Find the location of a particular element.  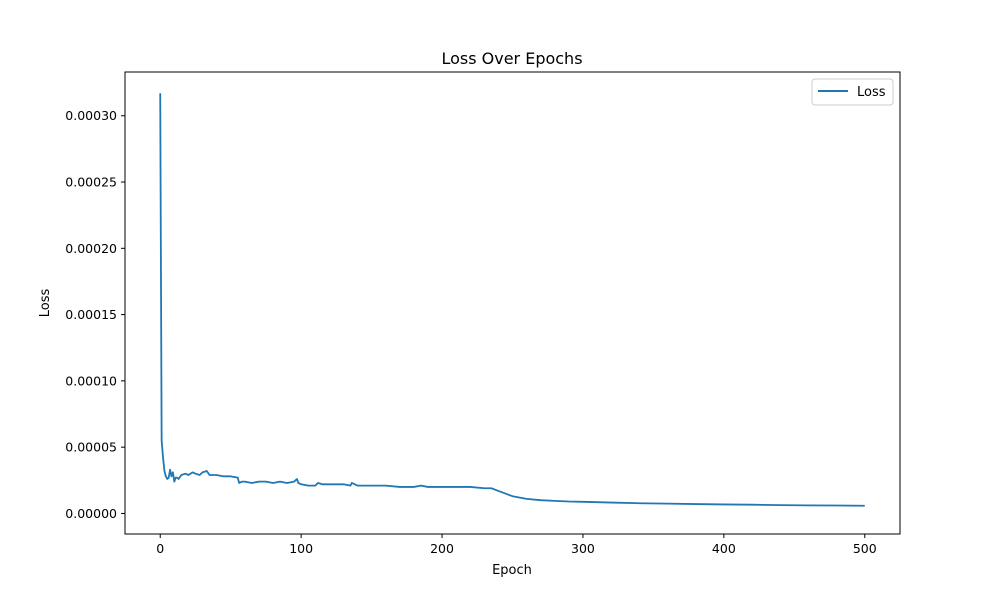

y-tick-label: 0.00015 is located at coordinates (91, 314).